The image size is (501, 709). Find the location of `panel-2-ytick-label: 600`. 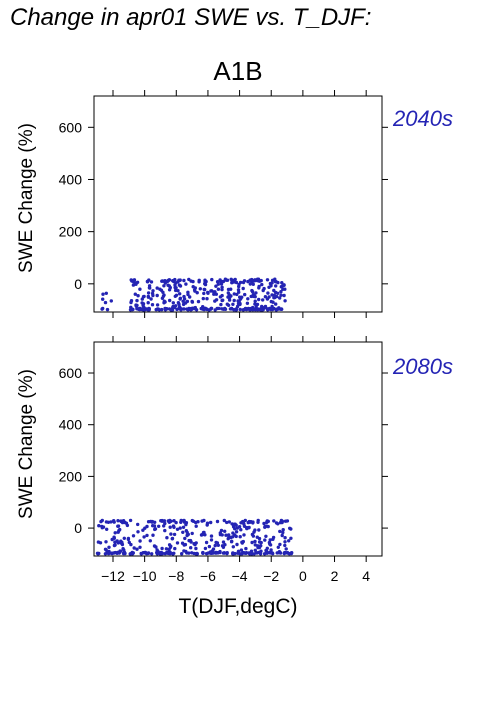

panel-2-ytick-label: 600 is located at coordinates (71, 373).